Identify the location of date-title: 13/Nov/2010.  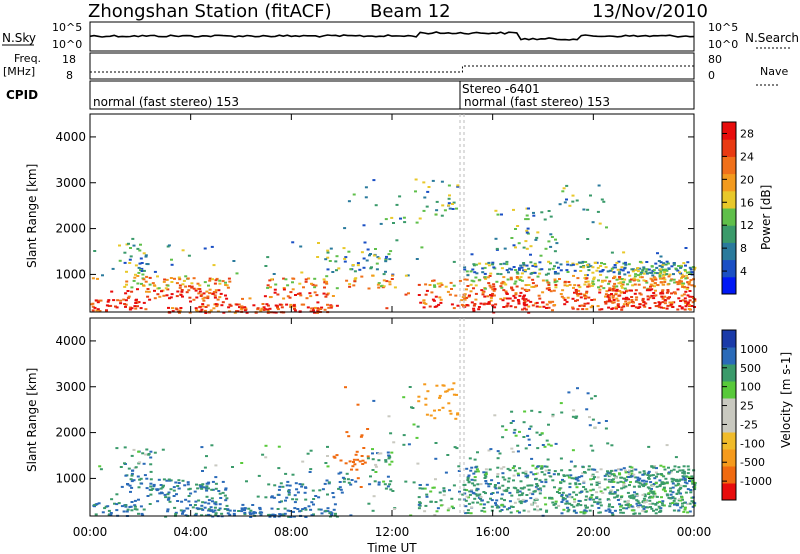
(650, 11).